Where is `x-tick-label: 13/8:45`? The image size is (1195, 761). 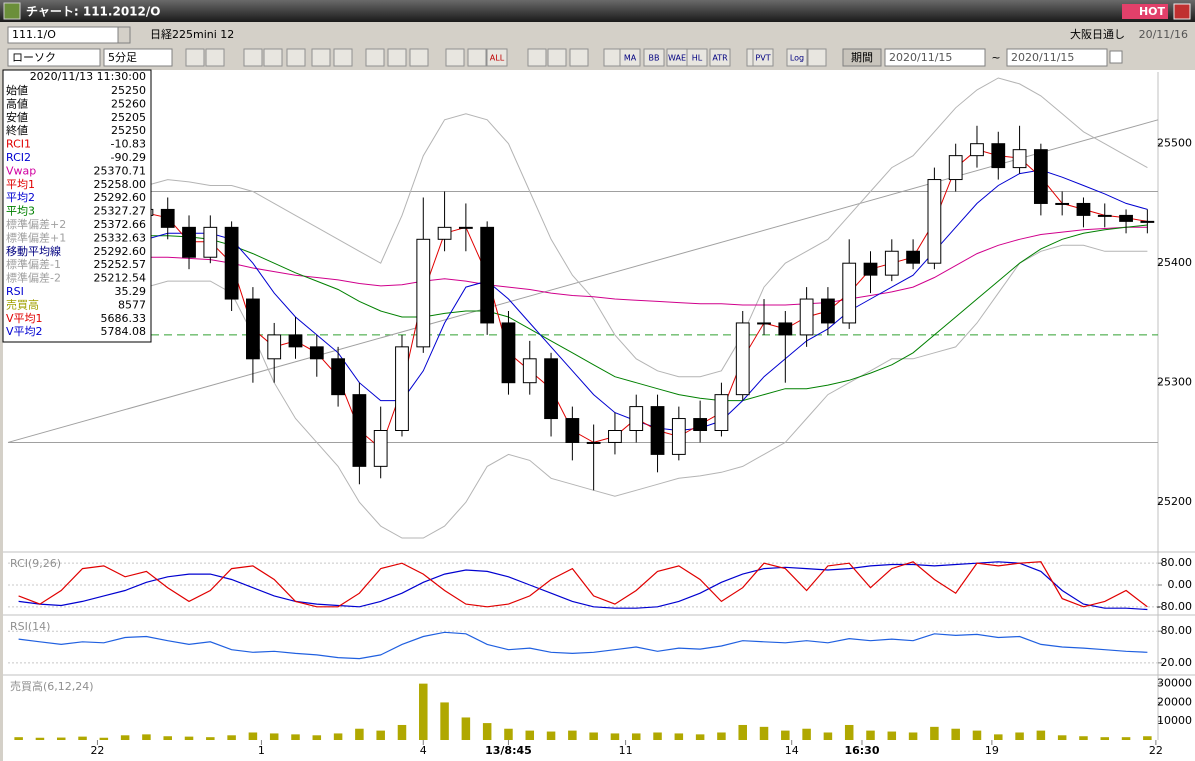
x-tick-label: 13/8:45 is located at coordinates (508, 750).